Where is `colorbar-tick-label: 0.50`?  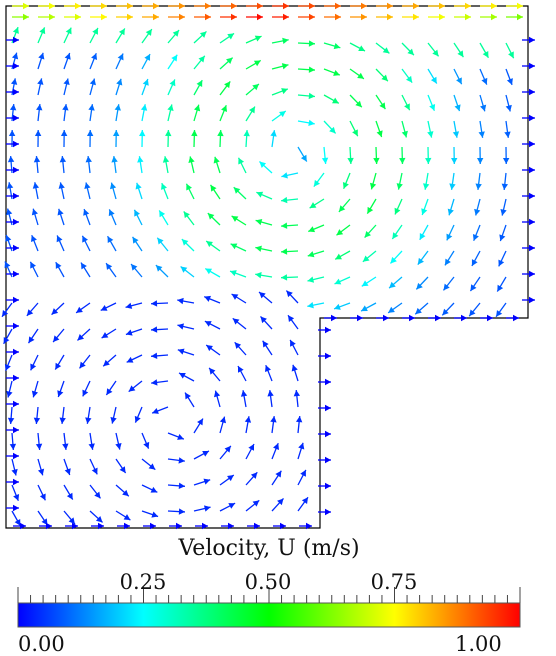 colorbar-tick-label: 0.50 is located at coordinates (268, 582).